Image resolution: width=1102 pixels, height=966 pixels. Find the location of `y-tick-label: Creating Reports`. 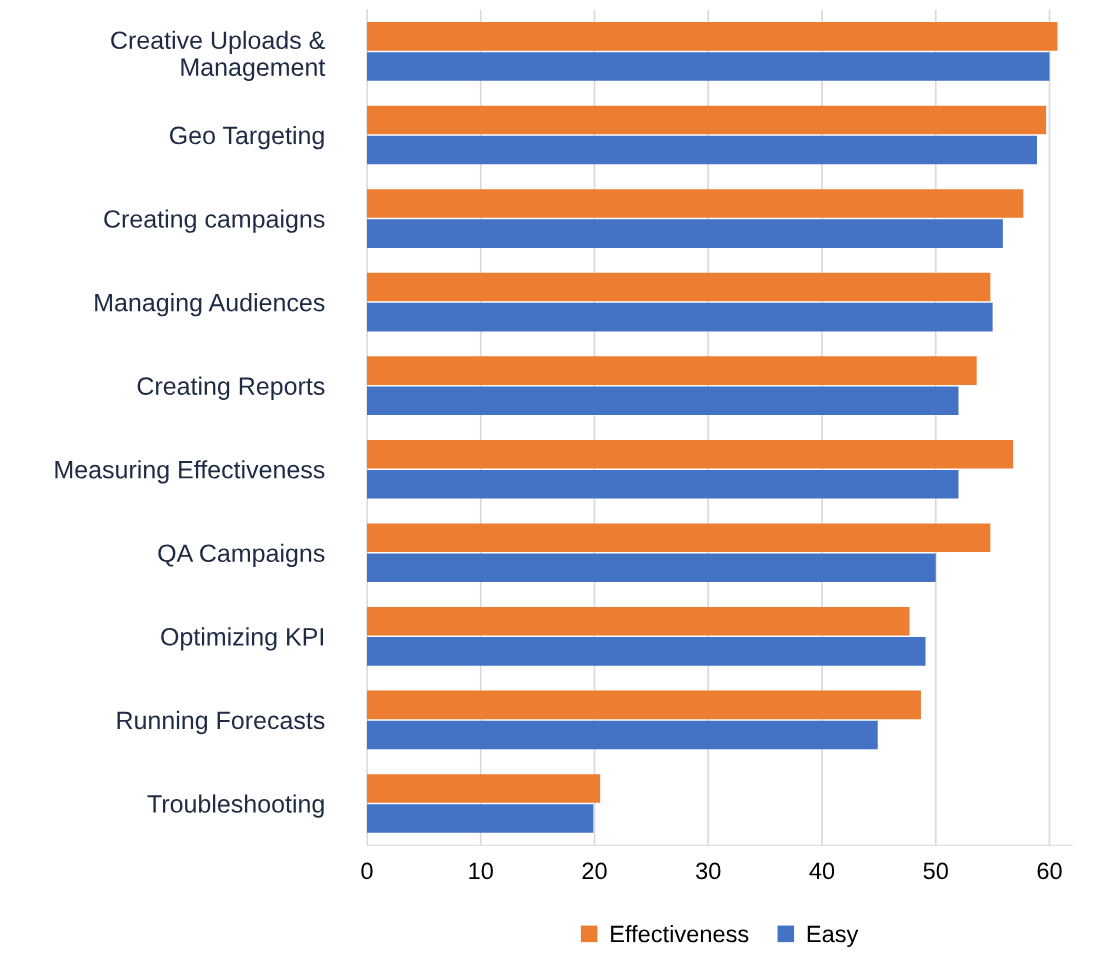

y-tick-label: Creating Reports is located at coordinates (231, 388).